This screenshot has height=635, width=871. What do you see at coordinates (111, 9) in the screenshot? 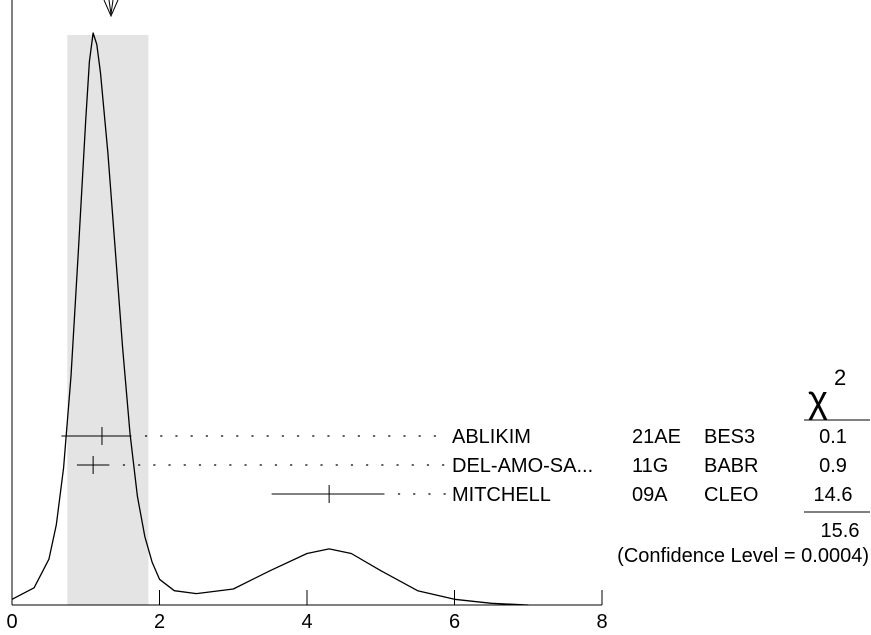
I see `average-arrow-icon` at bounding box center [111, 9].